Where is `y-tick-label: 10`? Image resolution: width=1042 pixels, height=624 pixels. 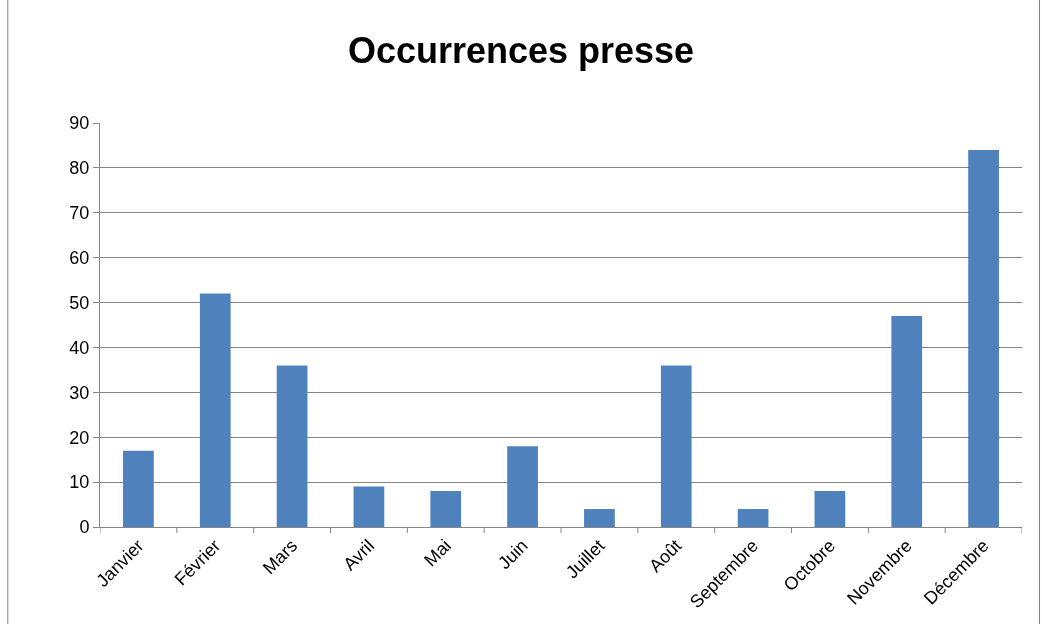 y-tick-label: 10 is located at coordinates (79, 482).